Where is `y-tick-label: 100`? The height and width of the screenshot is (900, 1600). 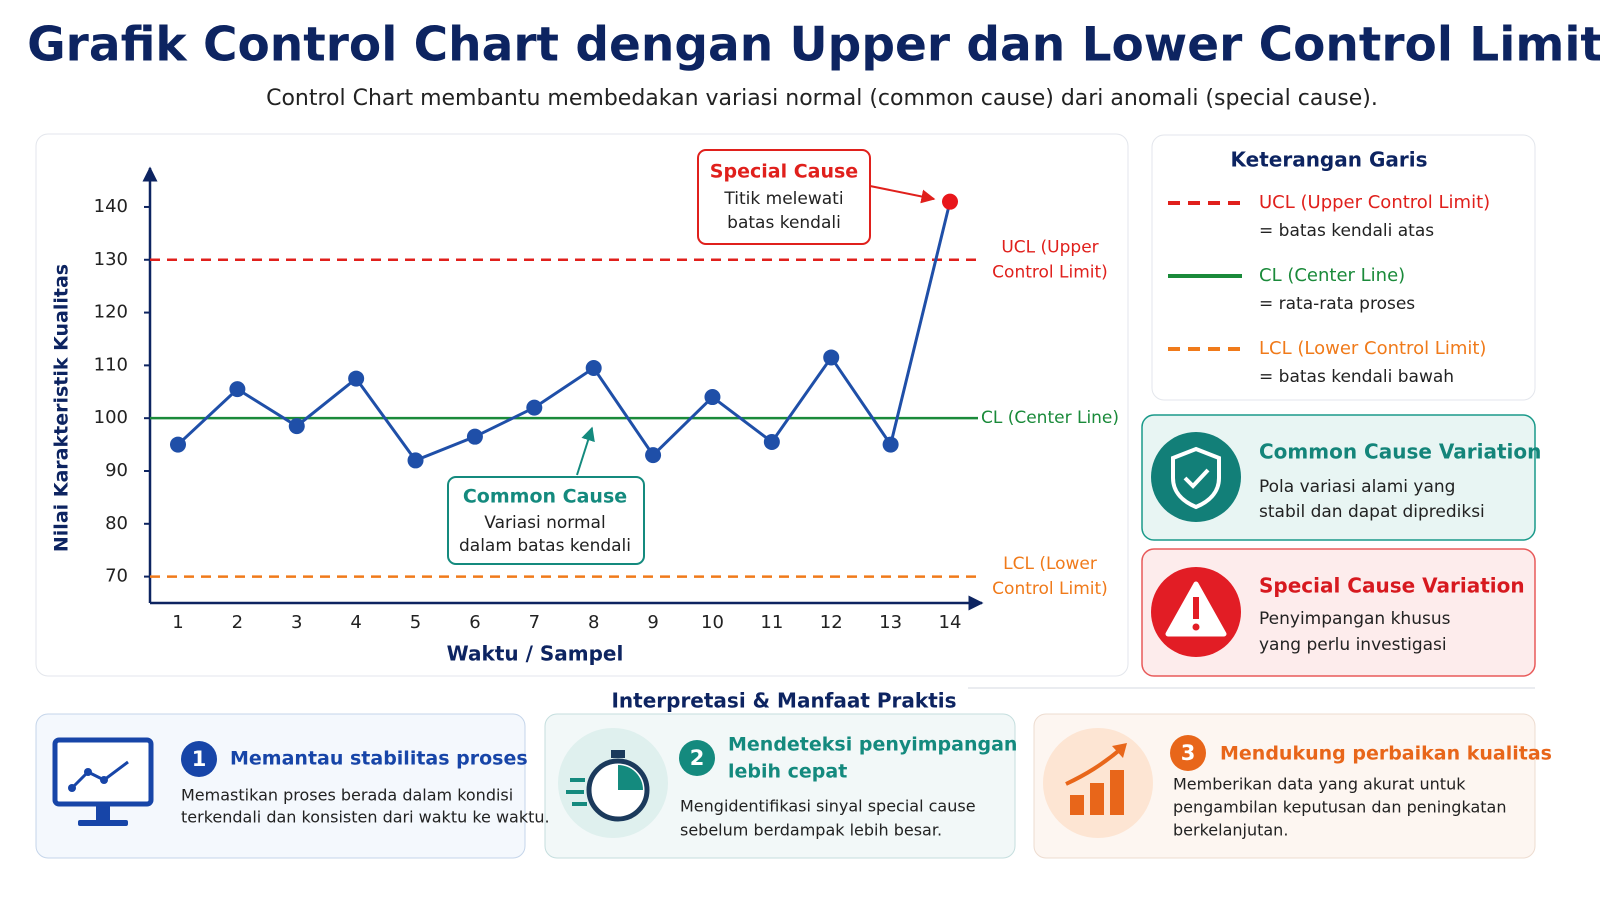 y-tick-label: 100 is located at coordinates (111, 417).